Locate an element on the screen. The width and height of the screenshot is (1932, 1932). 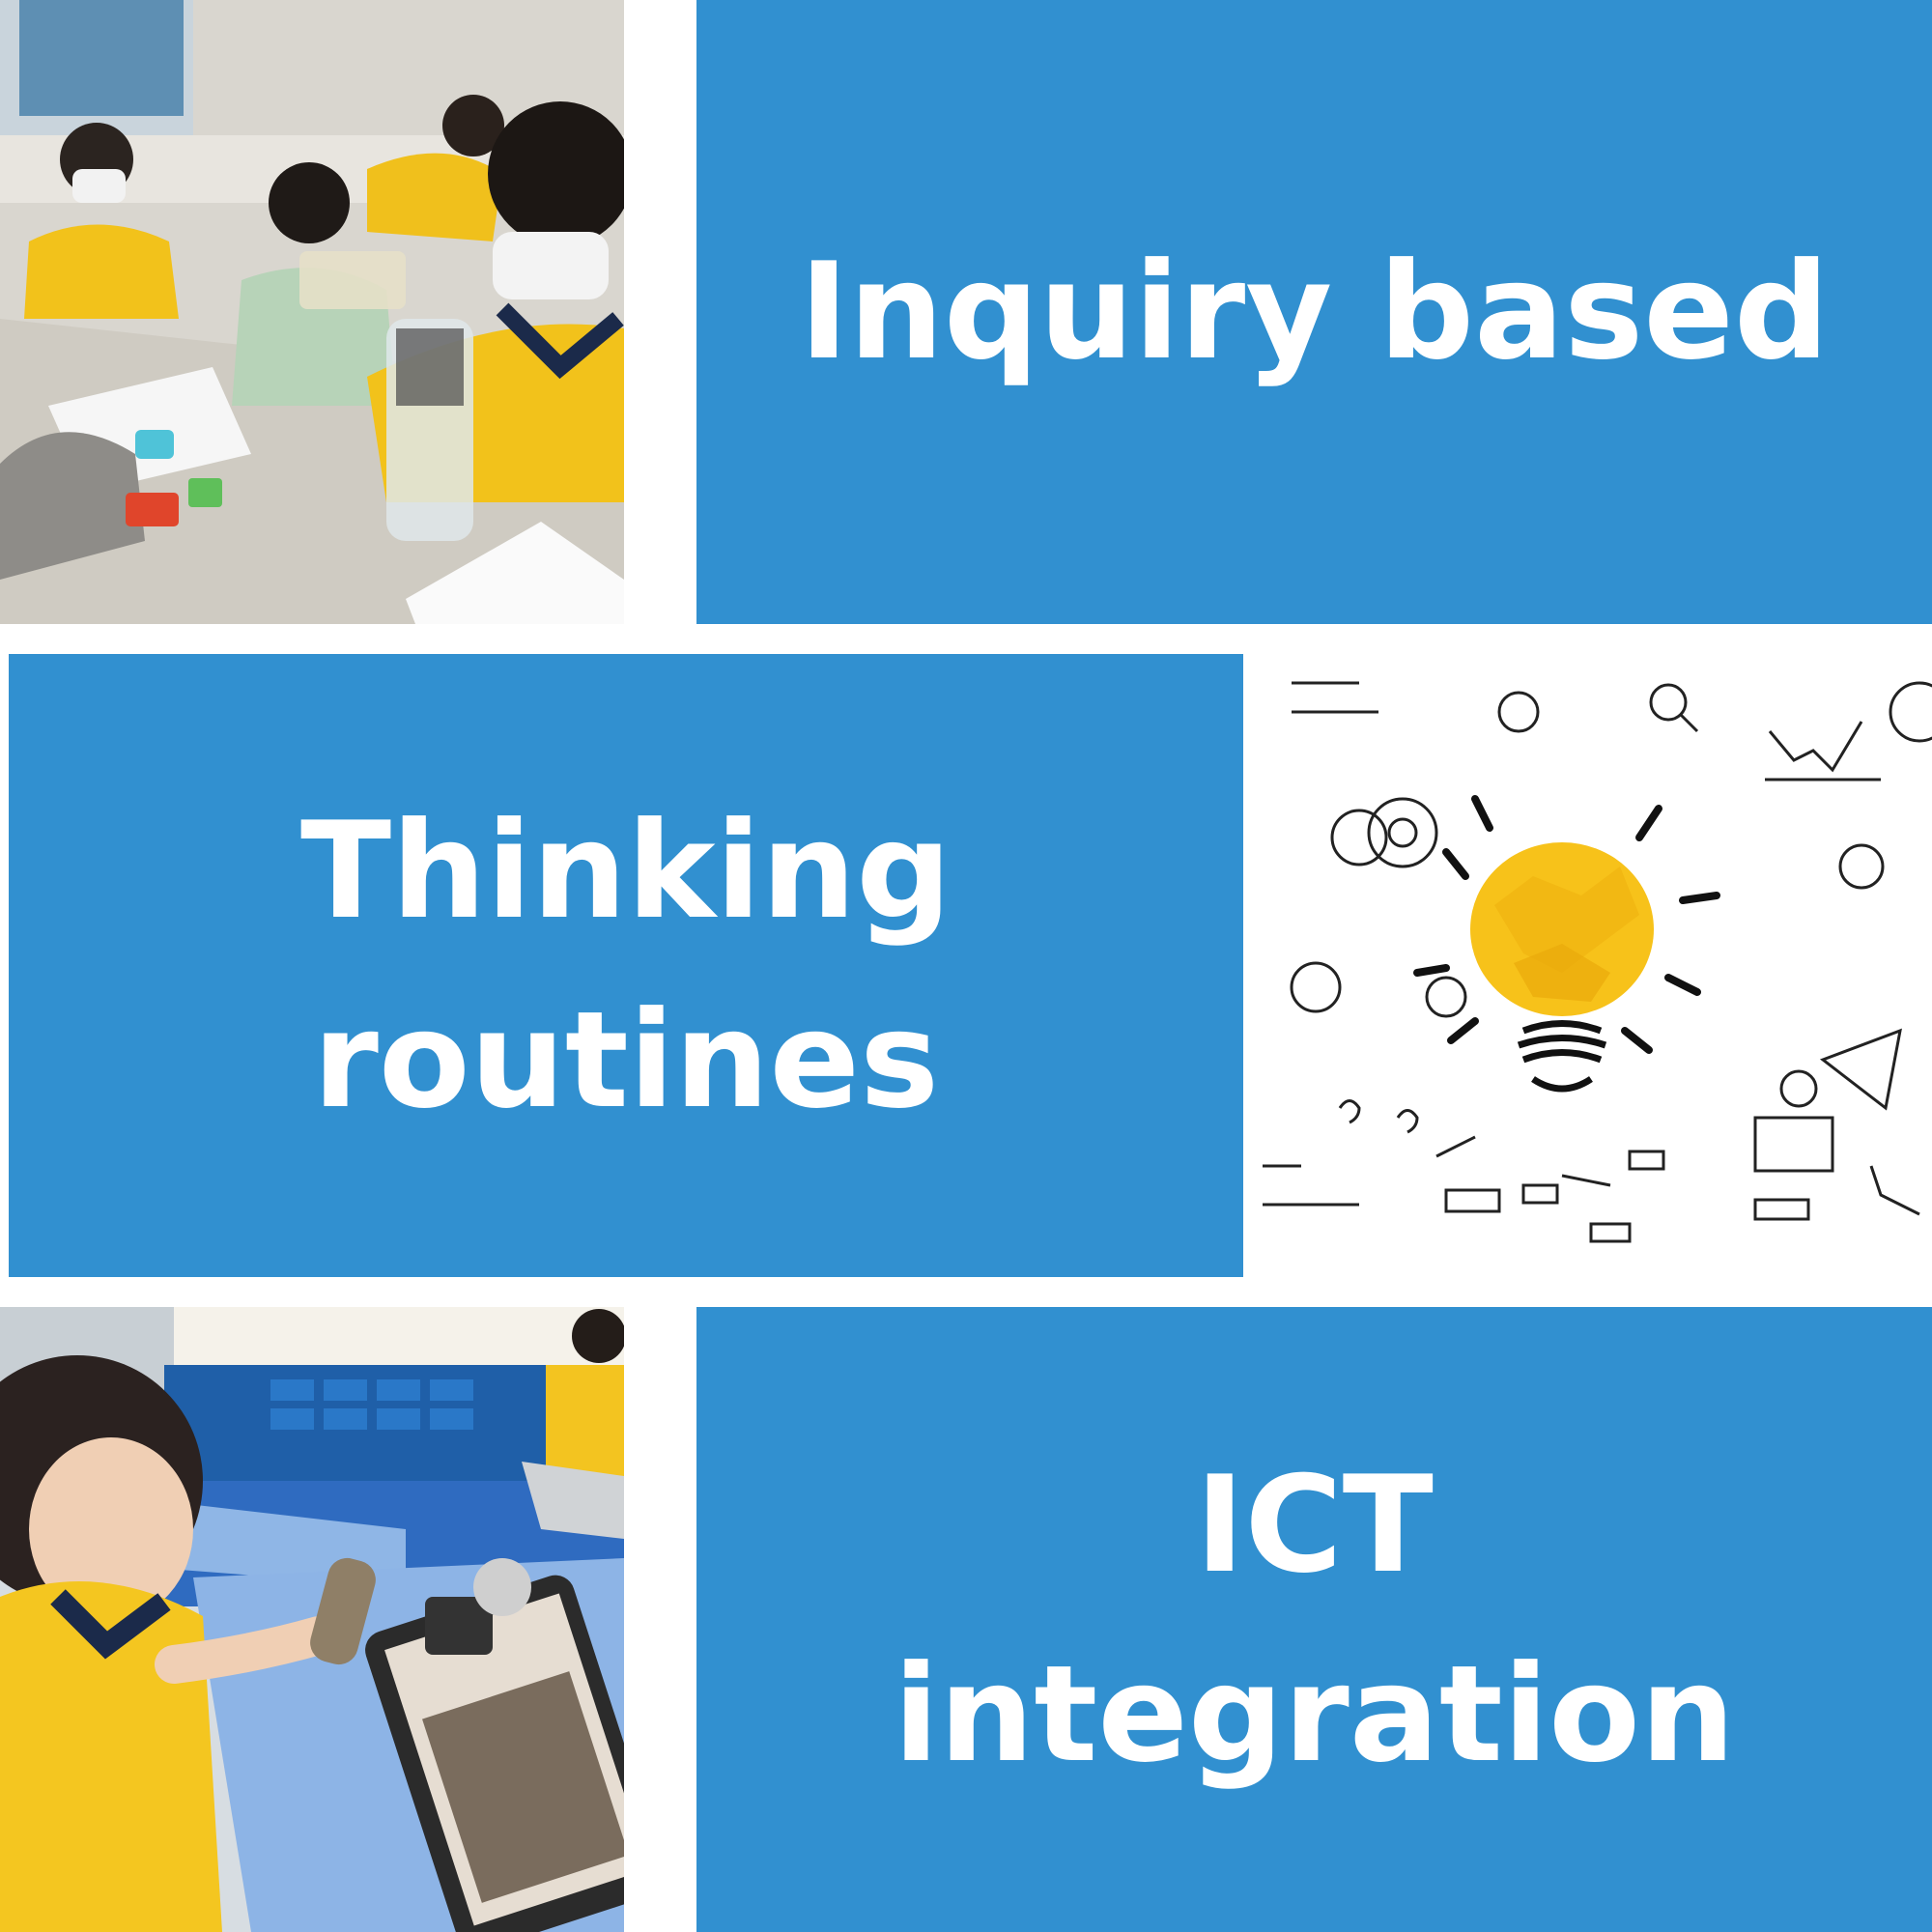
student-tablet-photo is located at coordinates (312, 1619).